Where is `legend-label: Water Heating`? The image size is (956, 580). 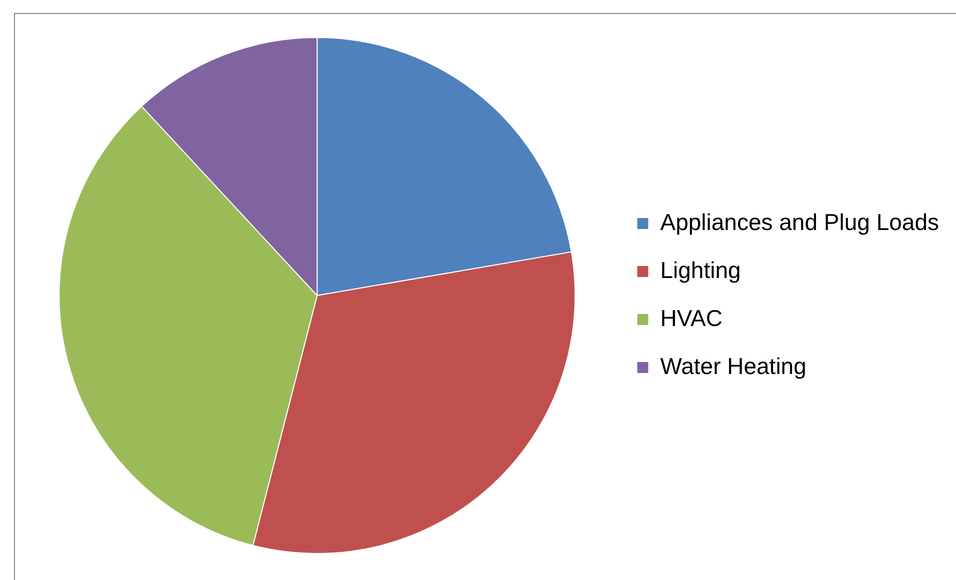 legend-label: Water Heating is located at coordinates (733, 365).